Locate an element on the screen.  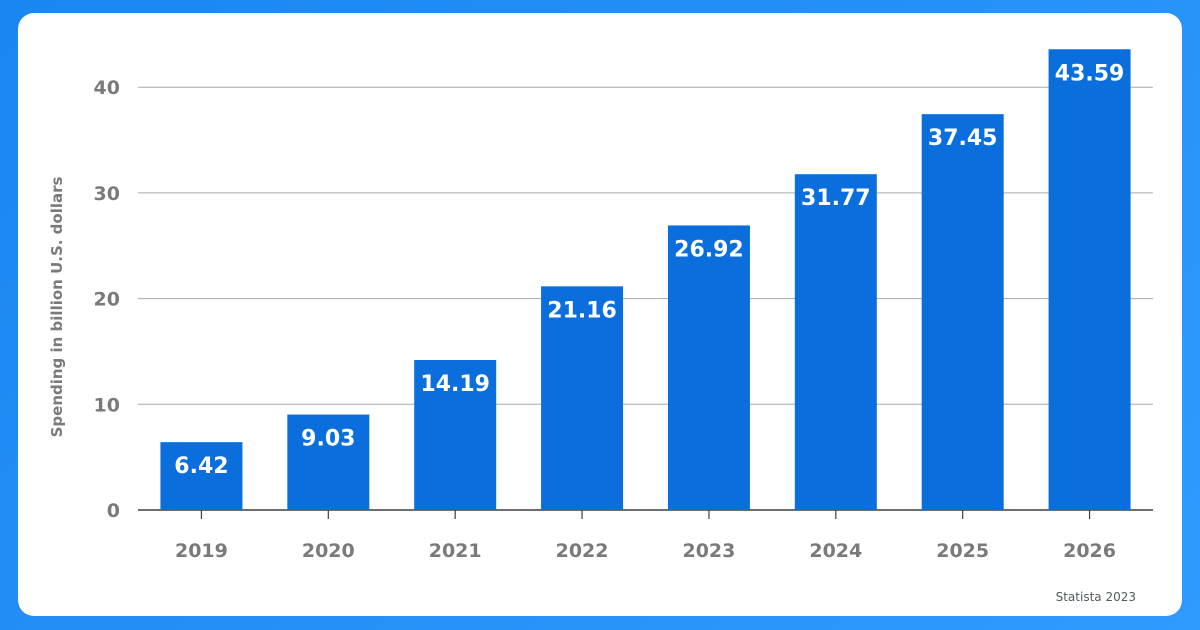
bar-2019 is located at coordinates (201, 476).